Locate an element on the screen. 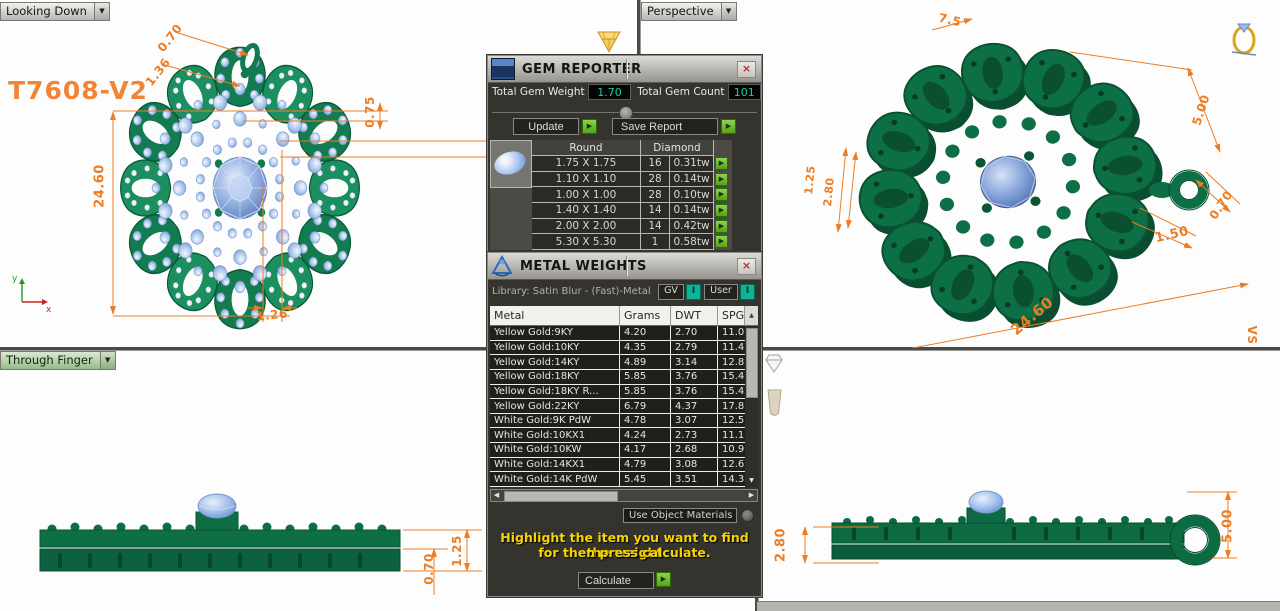 The image size is (1280, 611). gem-shape-header: Round is located at coordinates (586, 148).